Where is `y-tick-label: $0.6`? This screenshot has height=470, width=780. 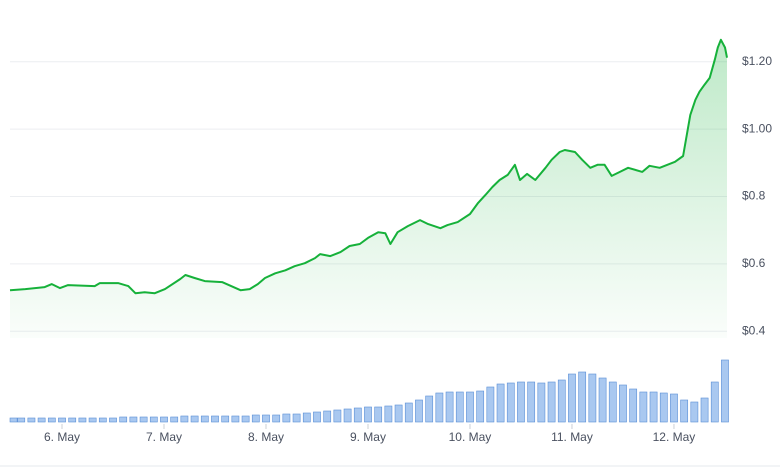
y-tick-label: $0.6 is located at coordinates (754, 263).